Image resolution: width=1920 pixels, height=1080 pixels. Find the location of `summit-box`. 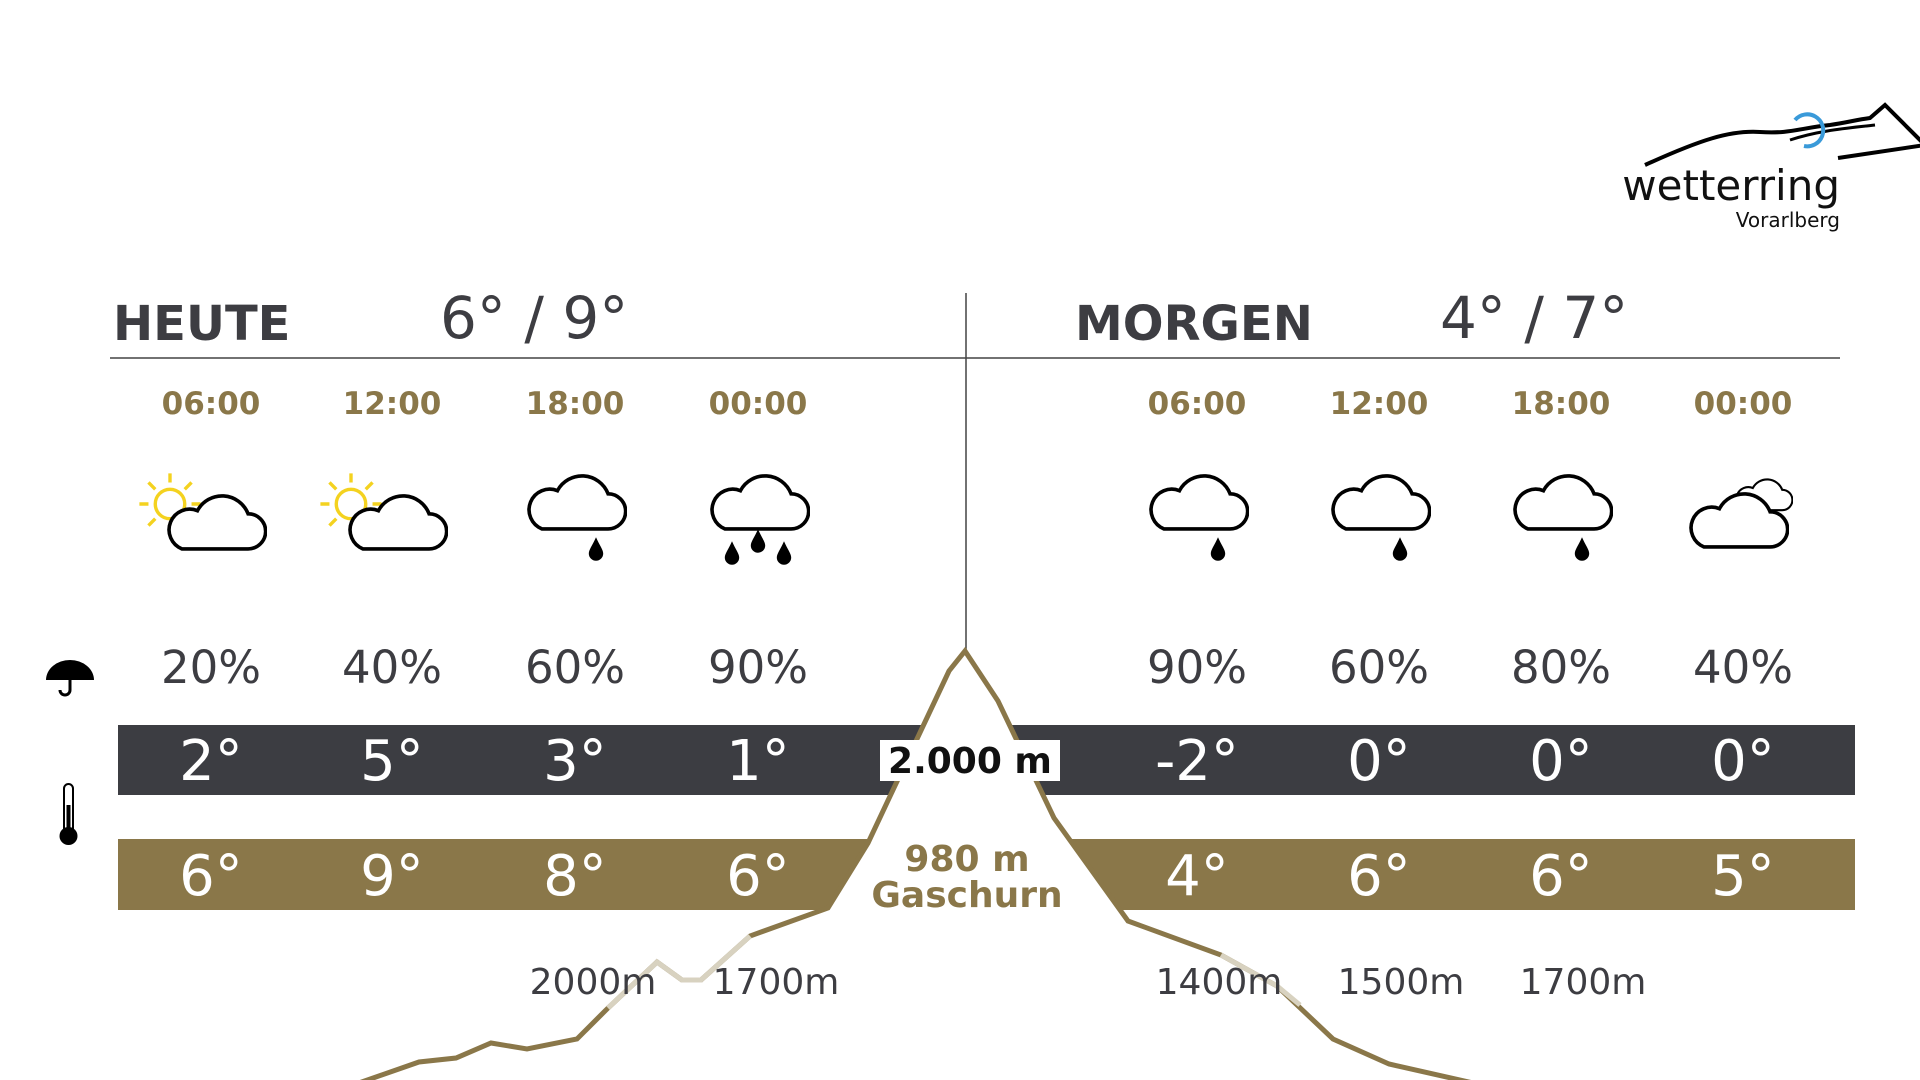

summit-box is located at coordinates (970, 760).